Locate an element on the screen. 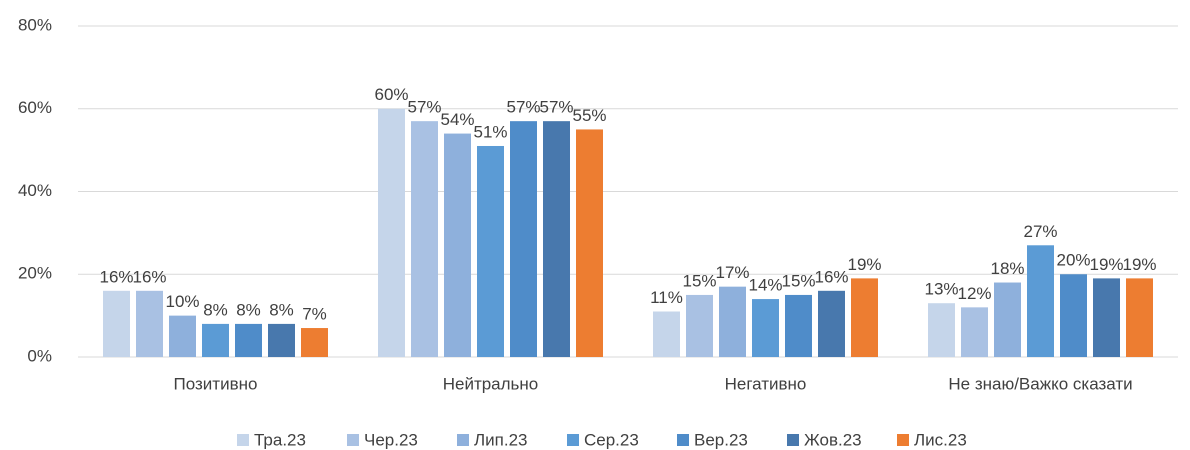 The image size is (1190, 450). data-label: 60% is located at coordinates (391, 94).